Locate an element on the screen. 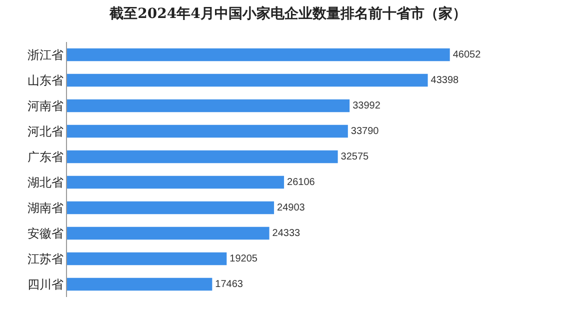 Image resolution: width=576 pixels, height=327 pixels. data-label: 17463 is located at coordinates (229, 284).